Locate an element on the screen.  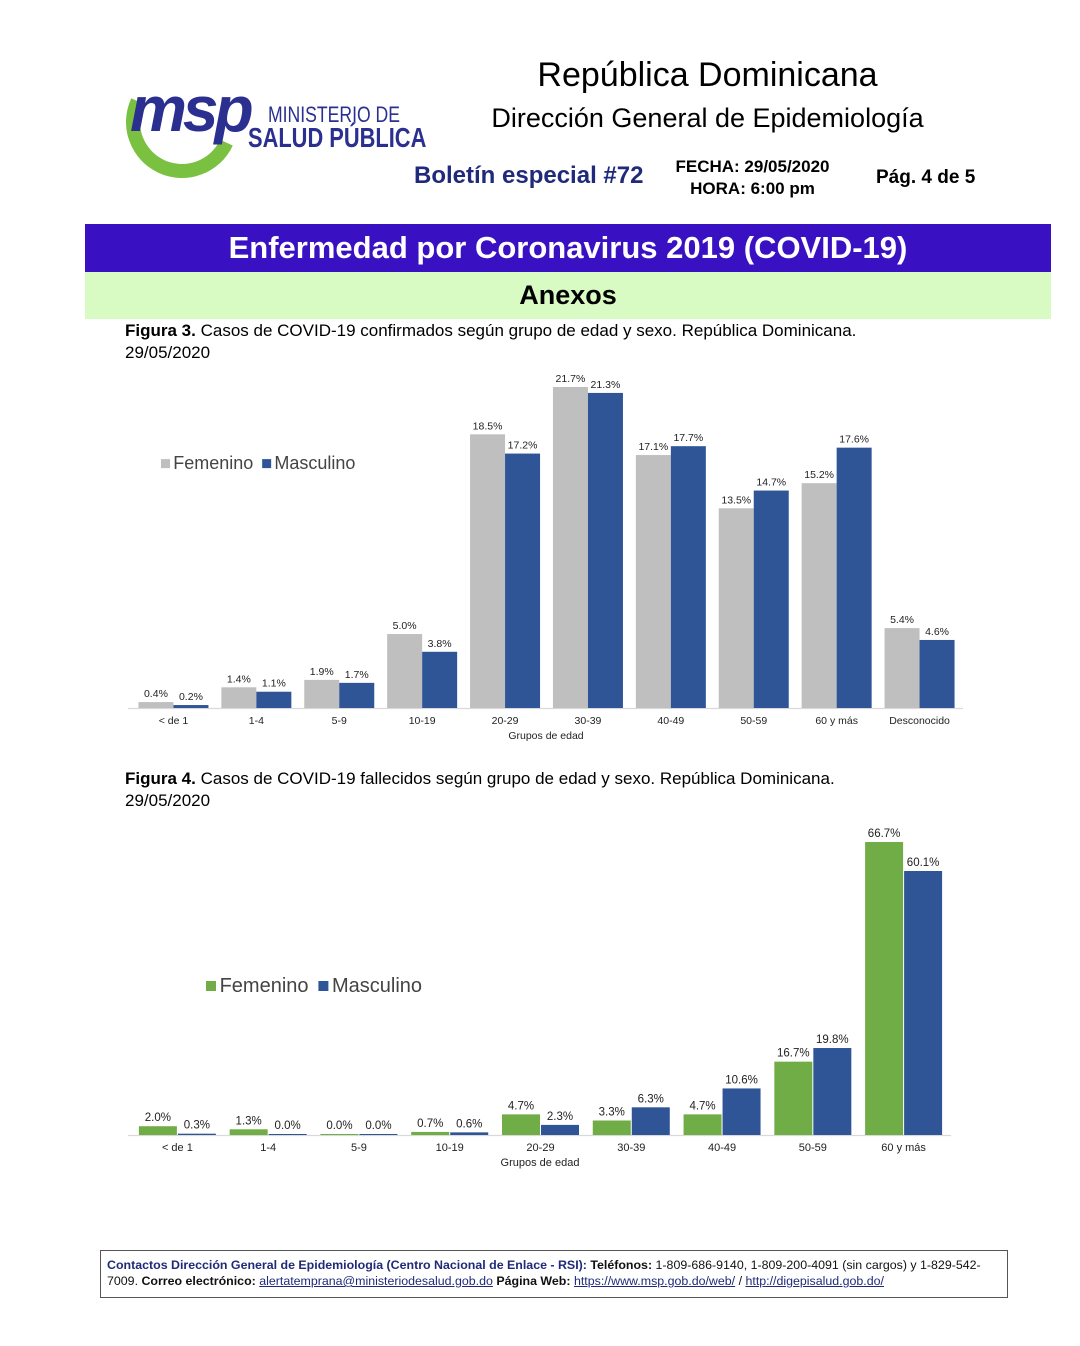
figure3-label: Figura 3. is located at coordinates (160, 330).